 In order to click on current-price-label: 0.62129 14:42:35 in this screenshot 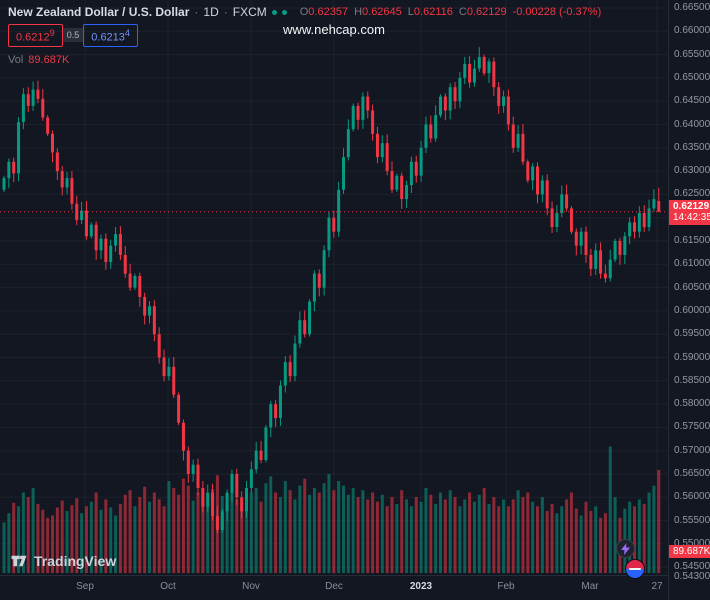, I will do `click(689, 212)`.